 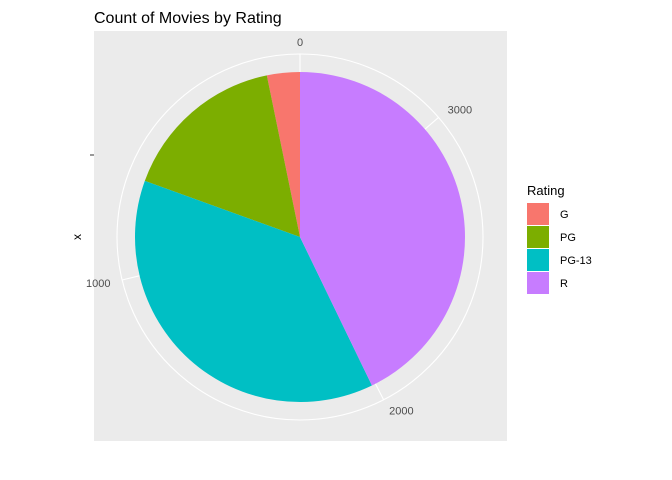 What do you see at coordinates (559, 248) in the screenshot?
I see `legend: G PG PG-13 R` at bounding box center [559, 248].